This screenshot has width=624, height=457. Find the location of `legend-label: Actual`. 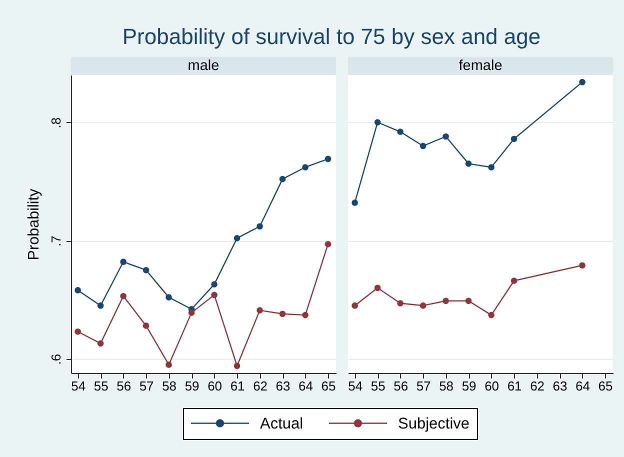

legend-label: Actual is located at coordinates (282, 423).